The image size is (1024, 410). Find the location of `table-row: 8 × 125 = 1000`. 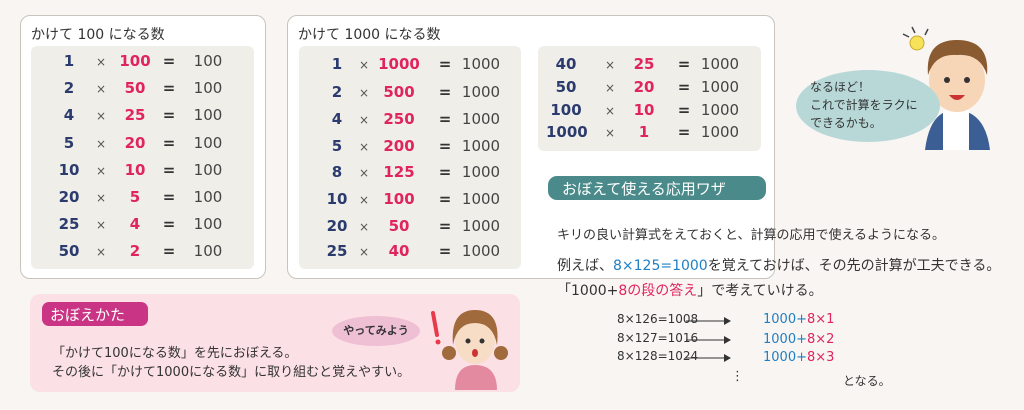

table-row: 8 × 125 = 1000 is located at coordinates (410, 174).